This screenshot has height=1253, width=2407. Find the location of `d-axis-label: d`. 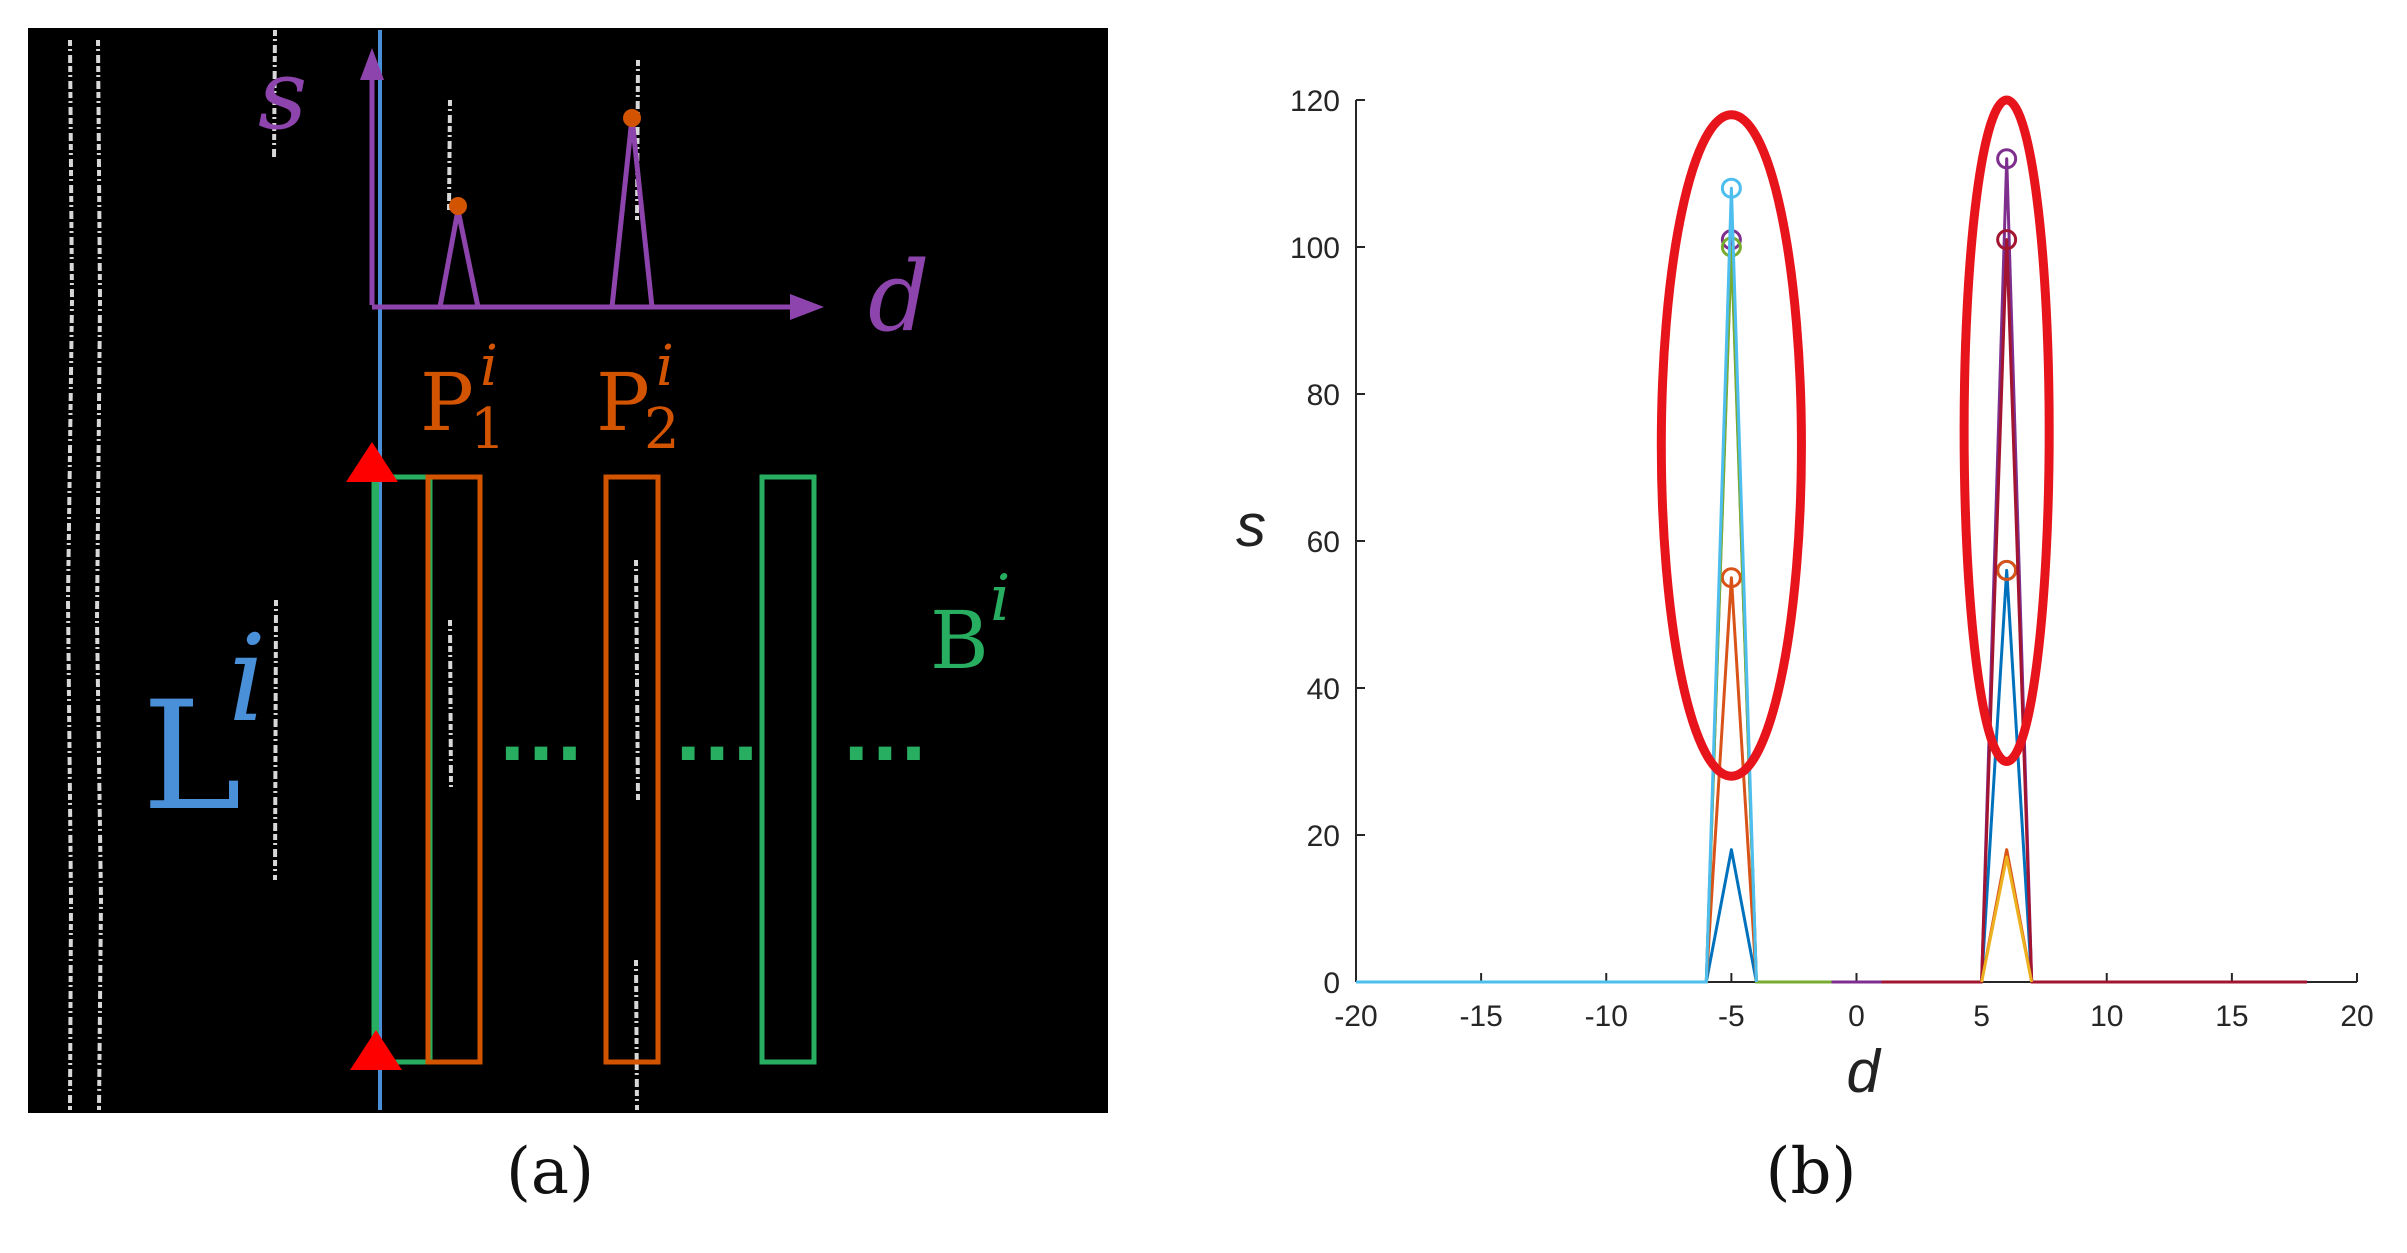

d-axis-label: d is located at coordinates (898, 297).